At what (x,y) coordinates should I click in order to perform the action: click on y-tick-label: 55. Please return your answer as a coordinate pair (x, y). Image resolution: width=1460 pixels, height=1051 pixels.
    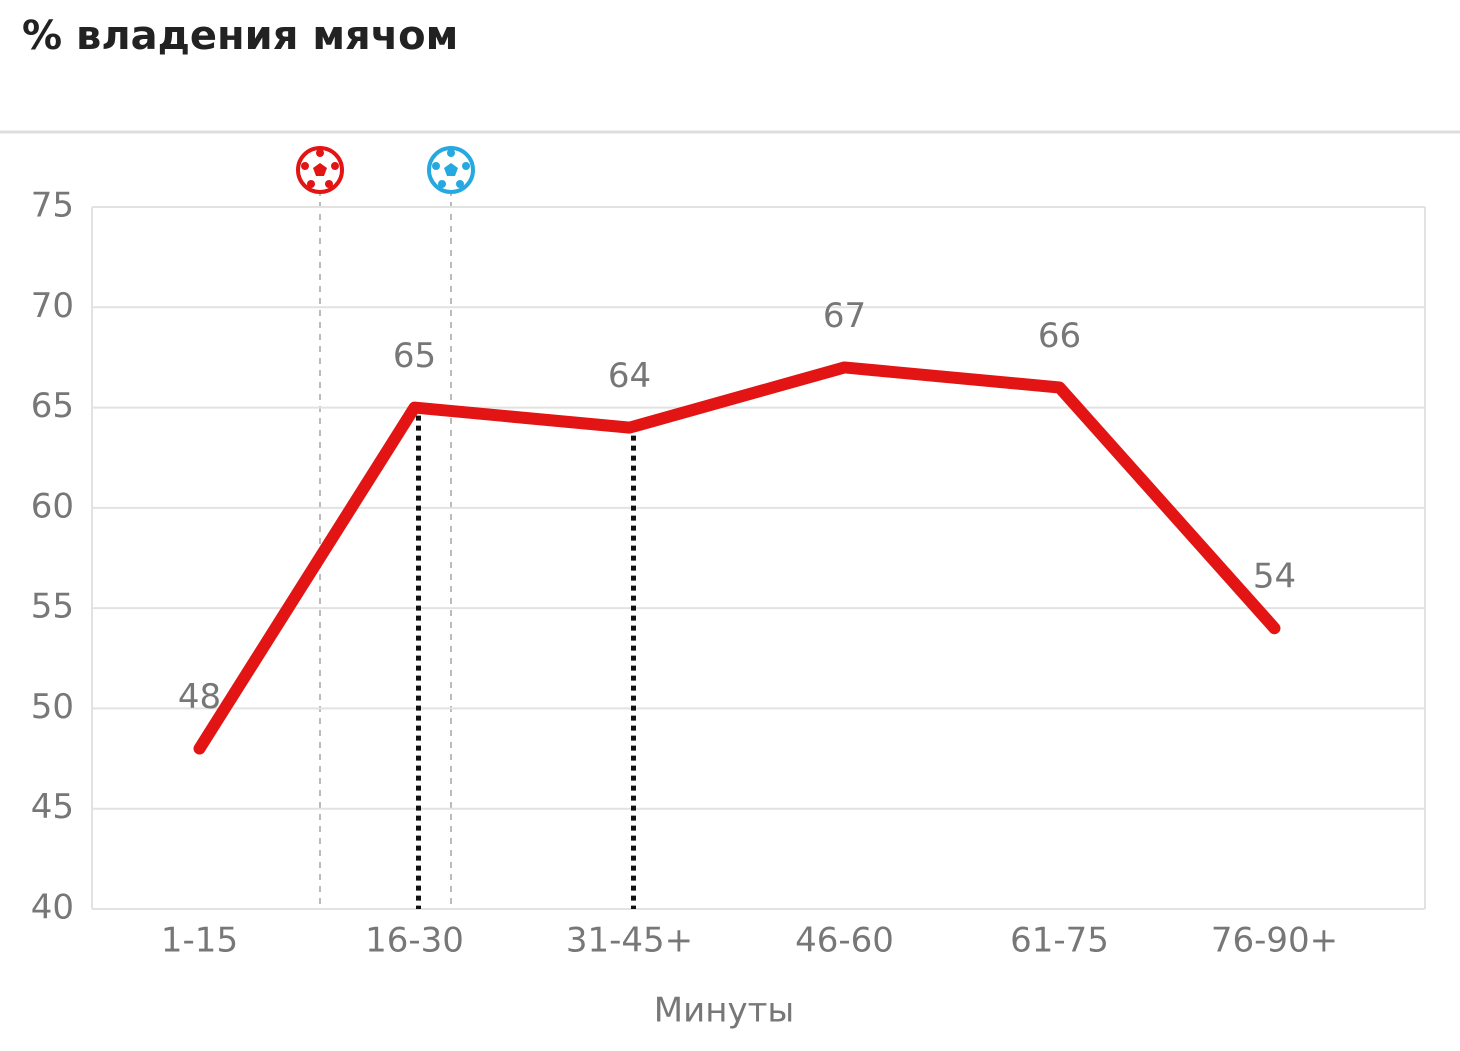
    Looking at the image, I should click on (52, 607).